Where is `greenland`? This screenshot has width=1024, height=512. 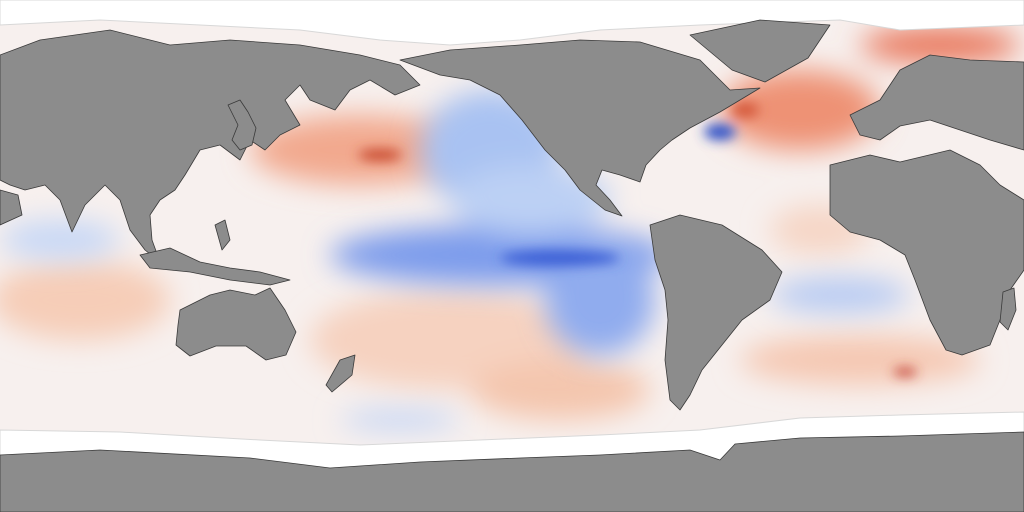 greenland is located at coordinates (760, 51).